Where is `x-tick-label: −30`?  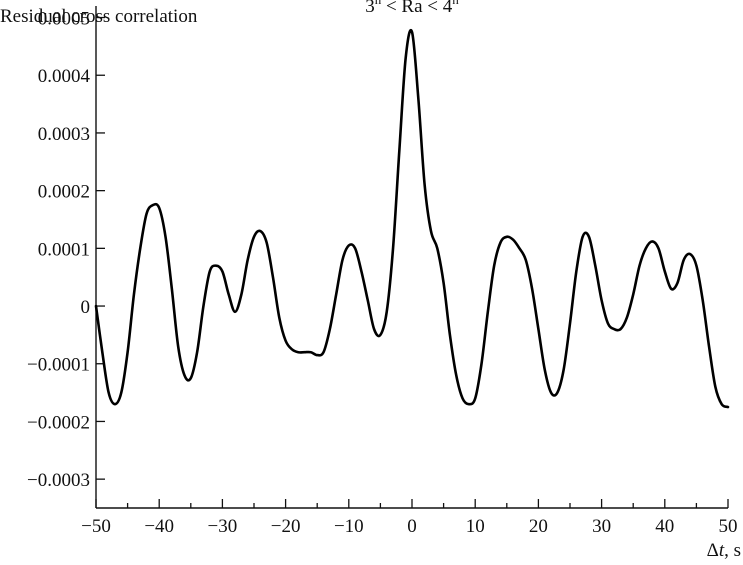 x-tick-label: −30 is located at coordinates (223, 526).